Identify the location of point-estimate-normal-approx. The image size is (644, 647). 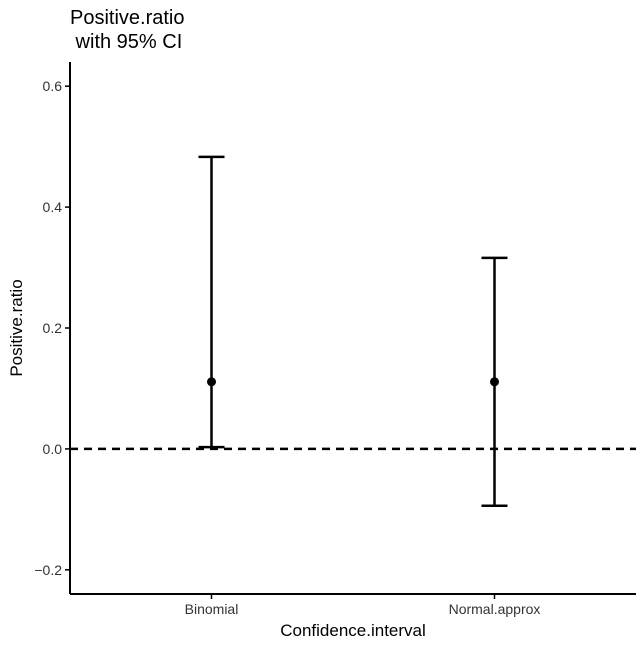
(494, 382).